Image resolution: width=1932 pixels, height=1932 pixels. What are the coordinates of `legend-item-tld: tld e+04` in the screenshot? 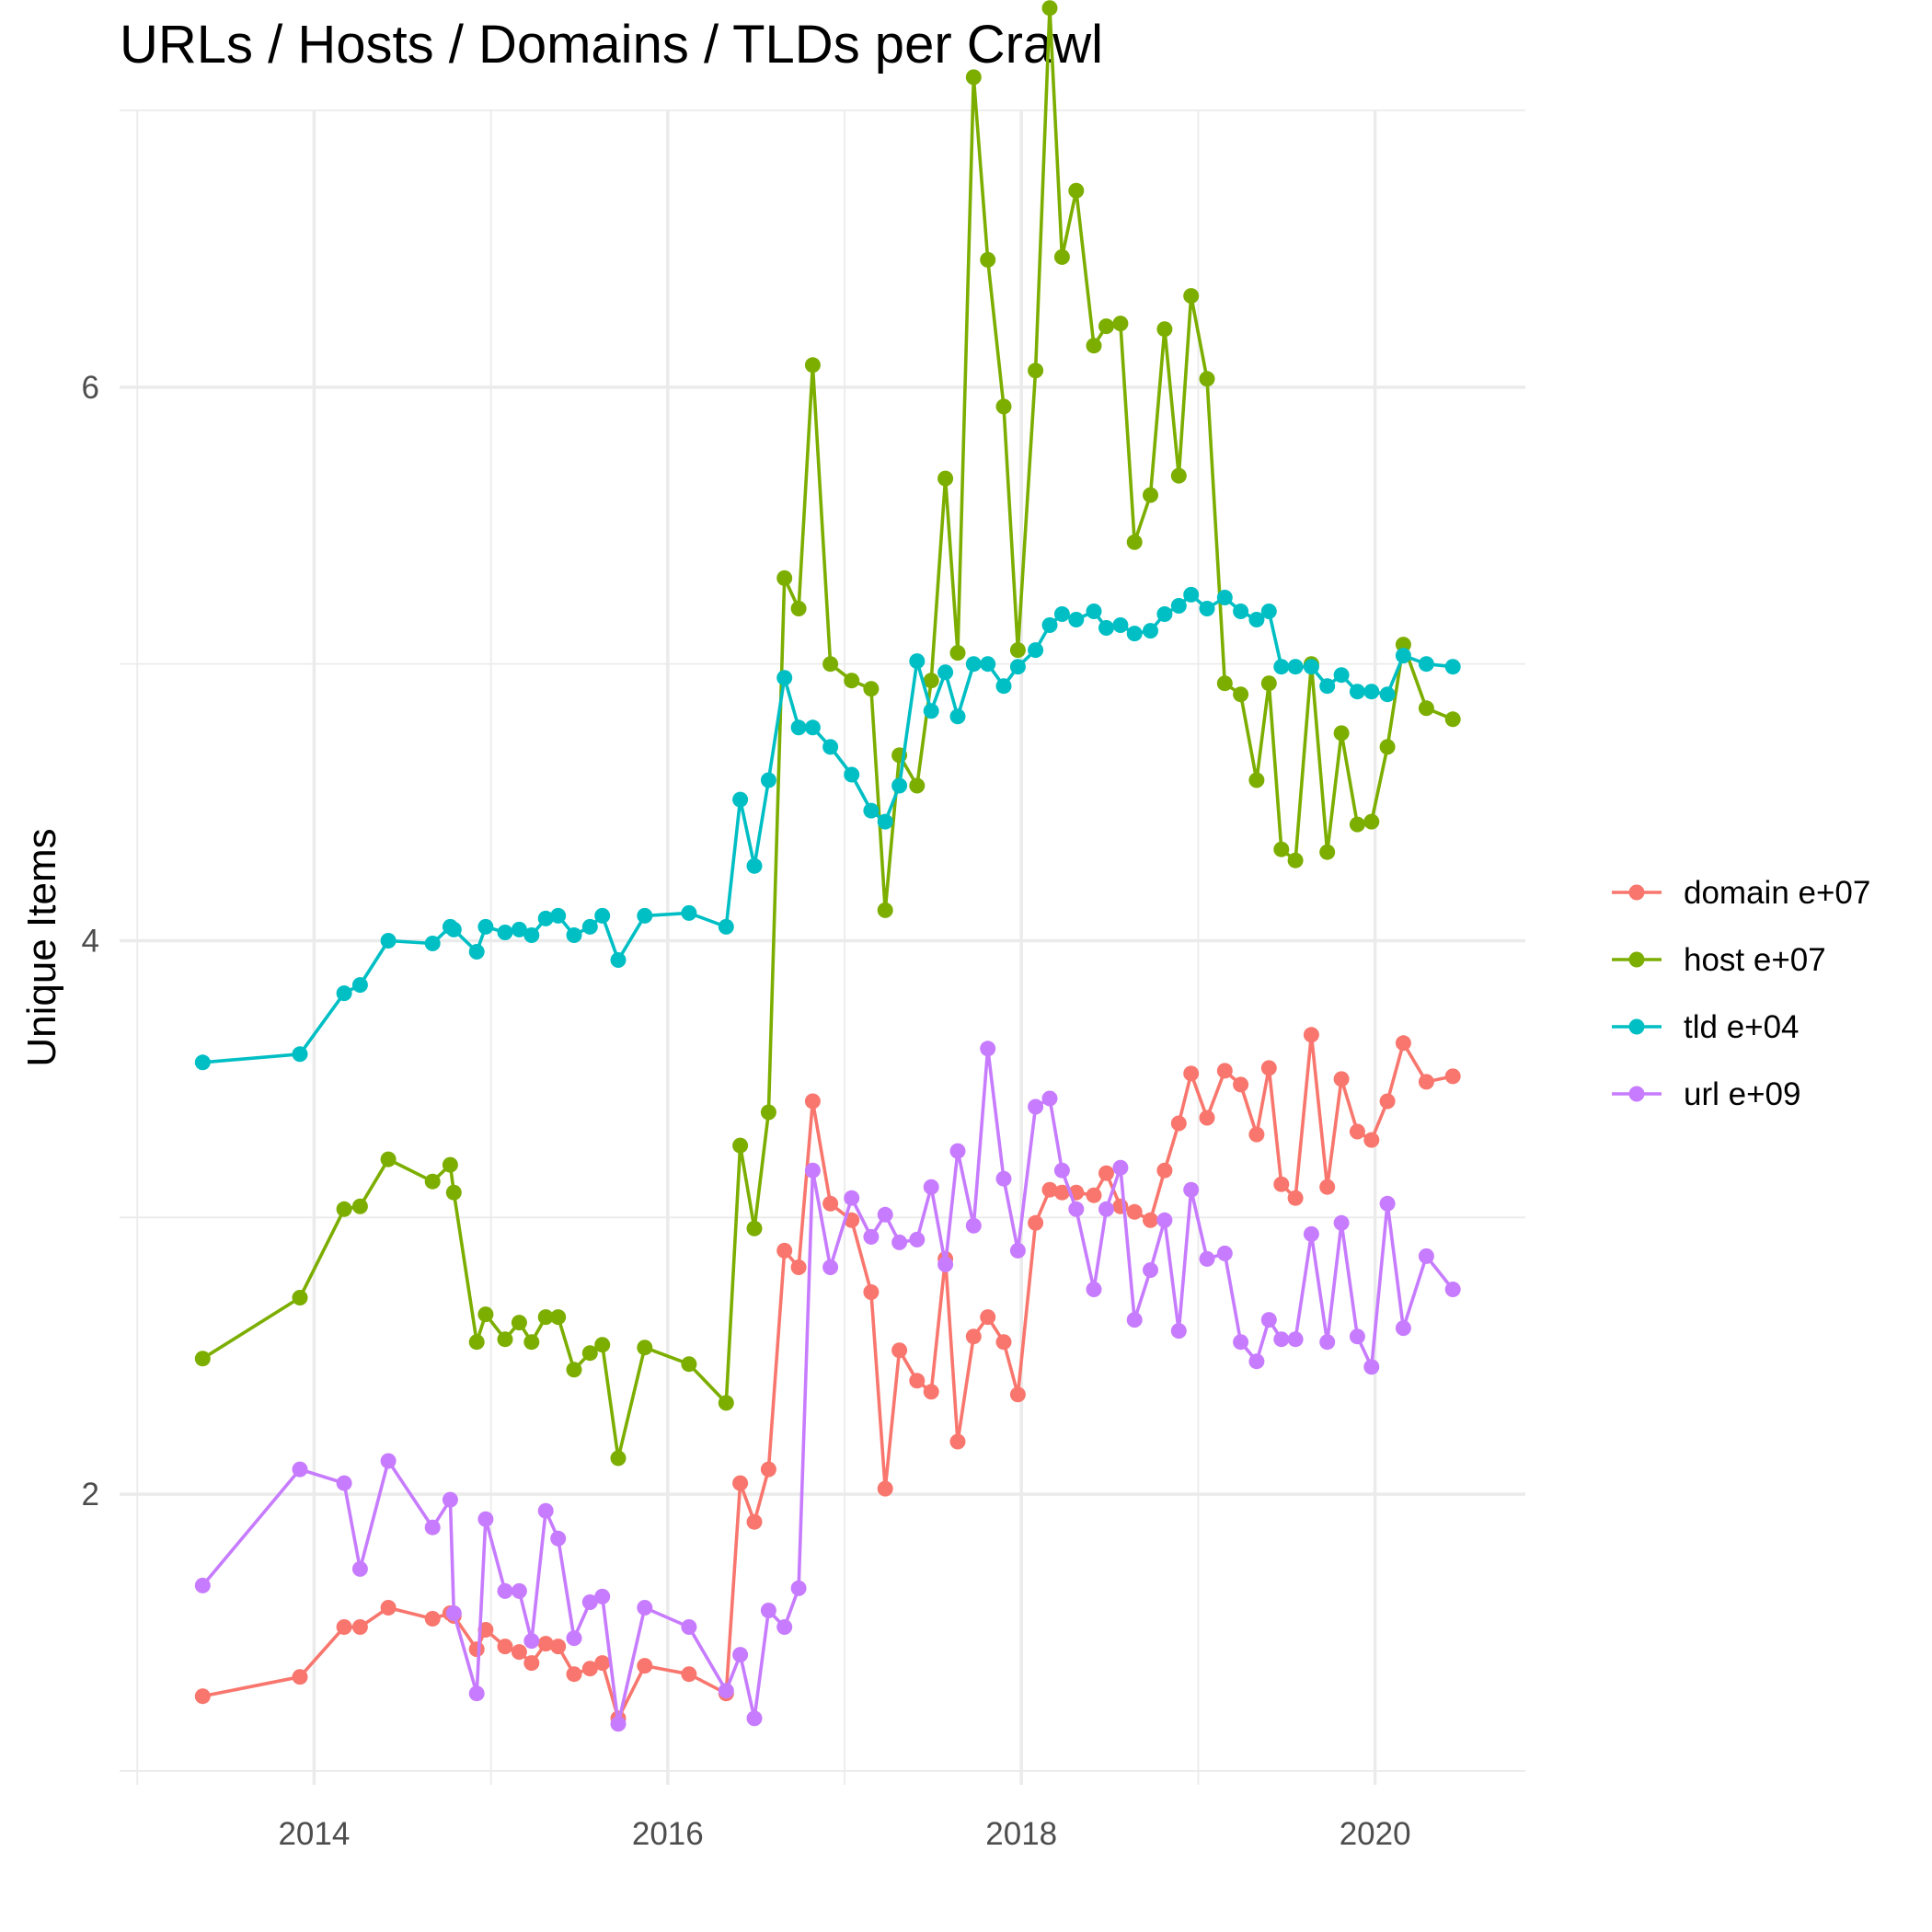 It's located at (1706, 1027).